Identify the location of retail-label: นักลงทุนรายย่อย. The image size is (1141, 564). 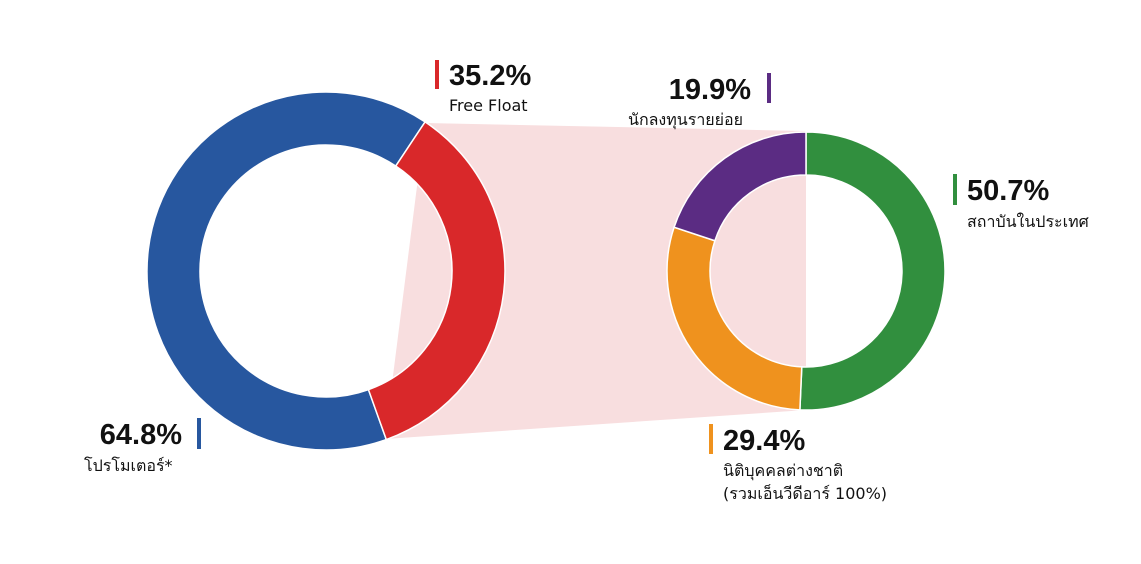
(685, 120).